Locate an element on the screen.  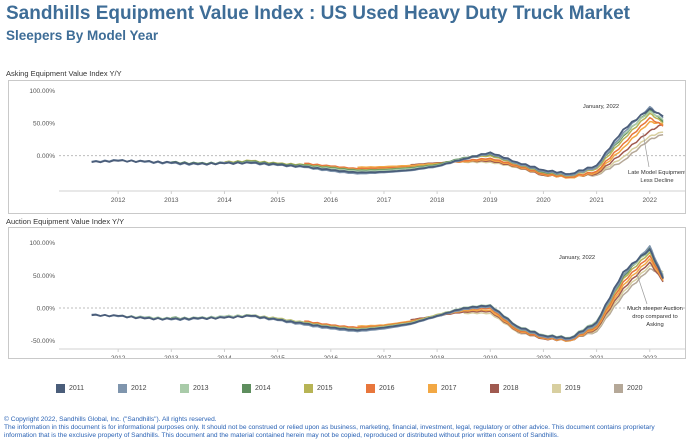
legend-item-2015: 2015 is located at coordinates (318, 387).